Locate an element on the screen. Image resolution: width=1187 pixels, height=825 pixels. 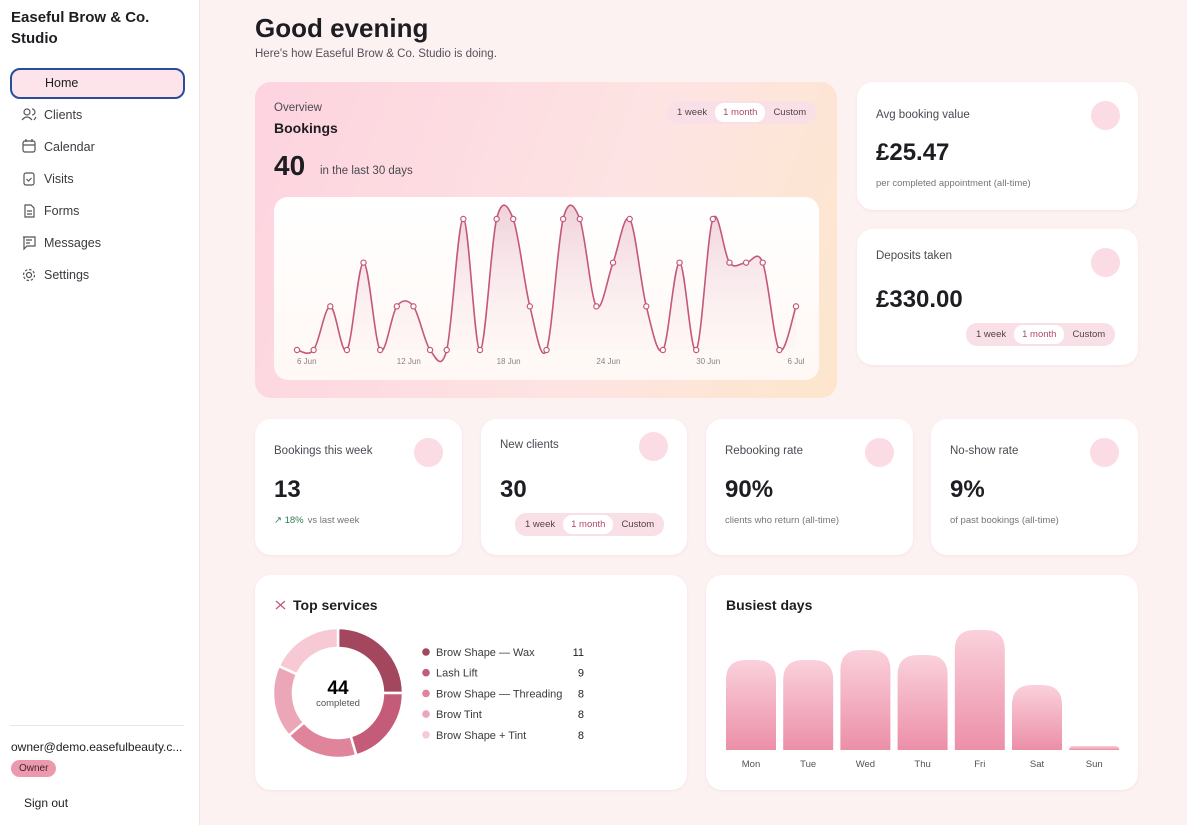
card-value: £25.47 is located at coordinates (913, 152).